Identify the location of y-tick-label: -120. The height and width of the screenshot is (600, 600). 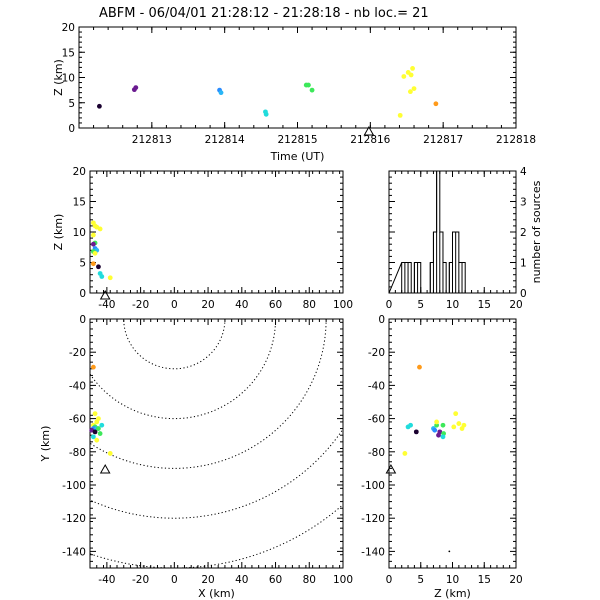
(373, 519).